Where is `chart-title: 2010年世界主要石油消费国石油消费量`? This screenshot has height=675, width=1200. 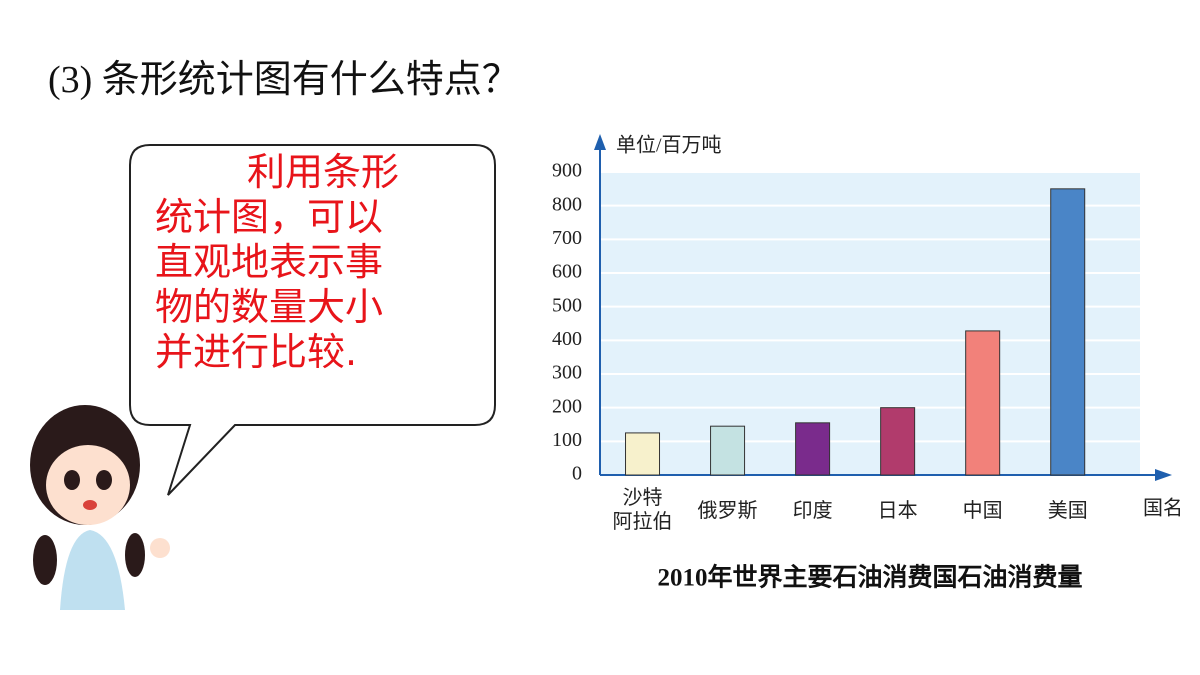 chart-title: 2010年世界主要石油消费国石油消费量 is located at coordinates (869, 577).